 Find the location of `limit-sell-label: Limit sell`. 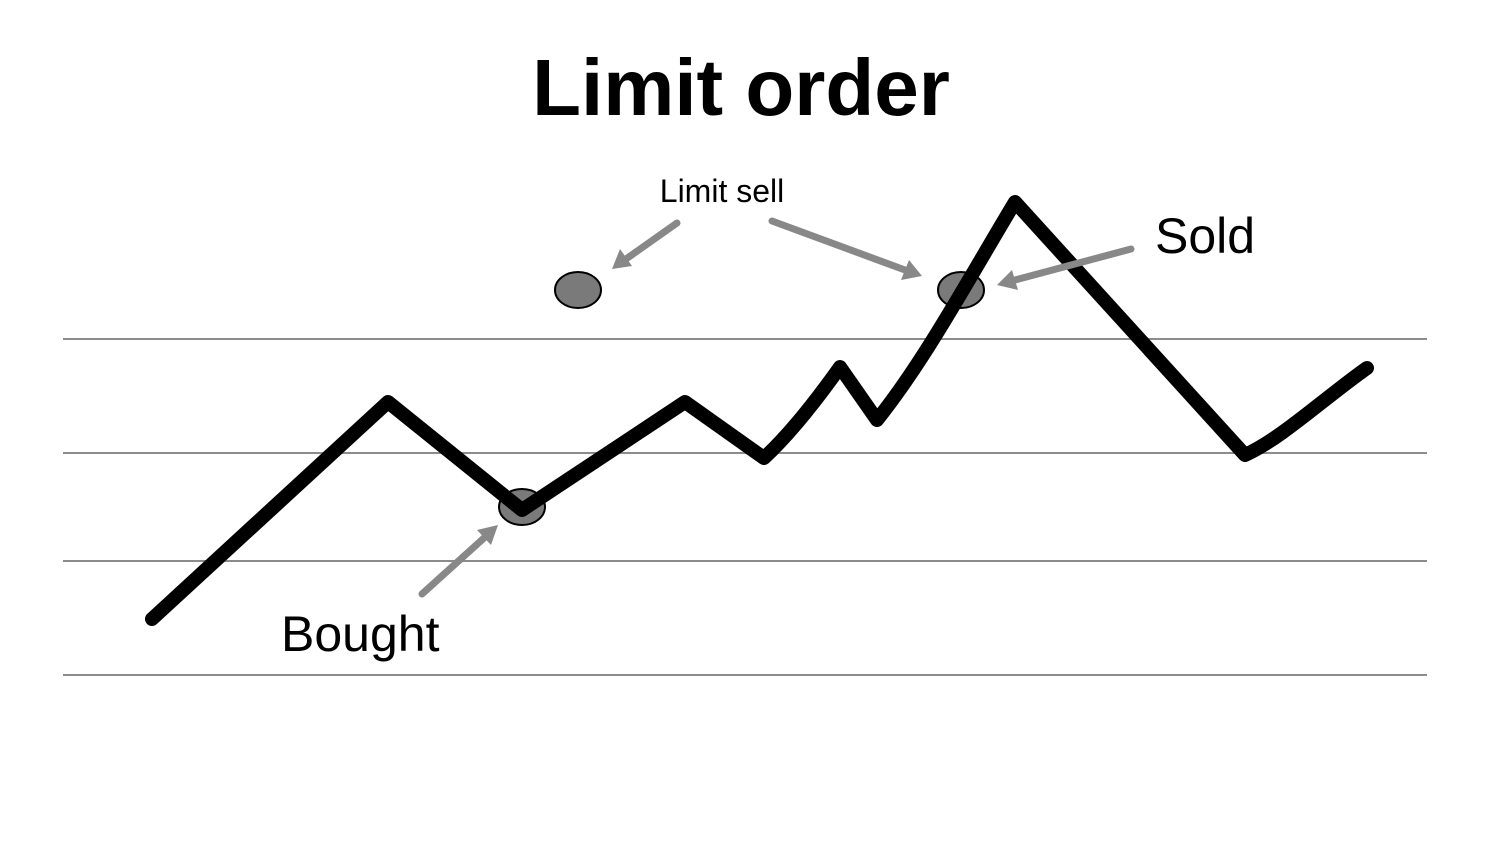

limit-sell-label: Limit sell is located at coordinates (722, 191).